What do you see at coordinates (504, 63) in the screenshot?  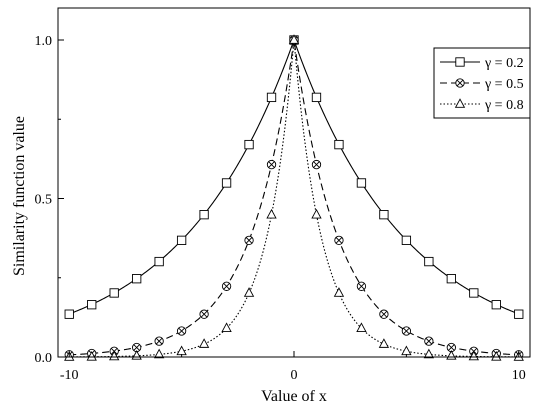 I see `legend-entry: γ = 0.2` at bounding box center [504, 63].